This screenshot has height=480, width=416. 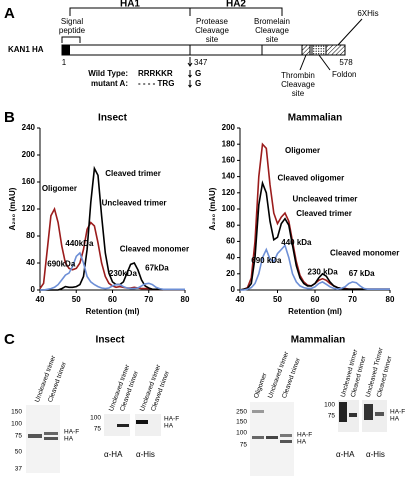 I want to click on annotation: 690kDa, so click(x=61, y=263).